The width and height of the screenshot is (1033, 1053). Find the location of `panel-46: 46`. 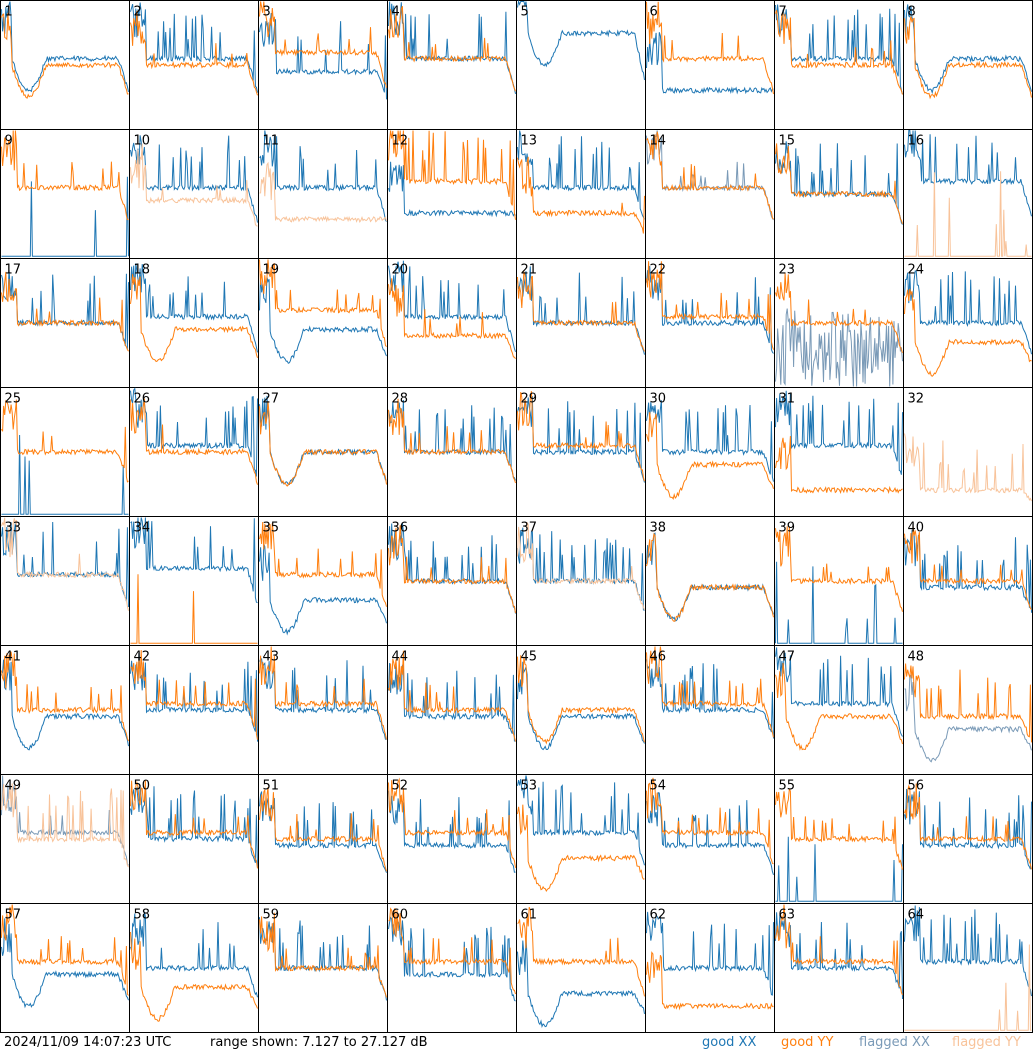

panel-46: 46 is located at coordinates (710, 710).